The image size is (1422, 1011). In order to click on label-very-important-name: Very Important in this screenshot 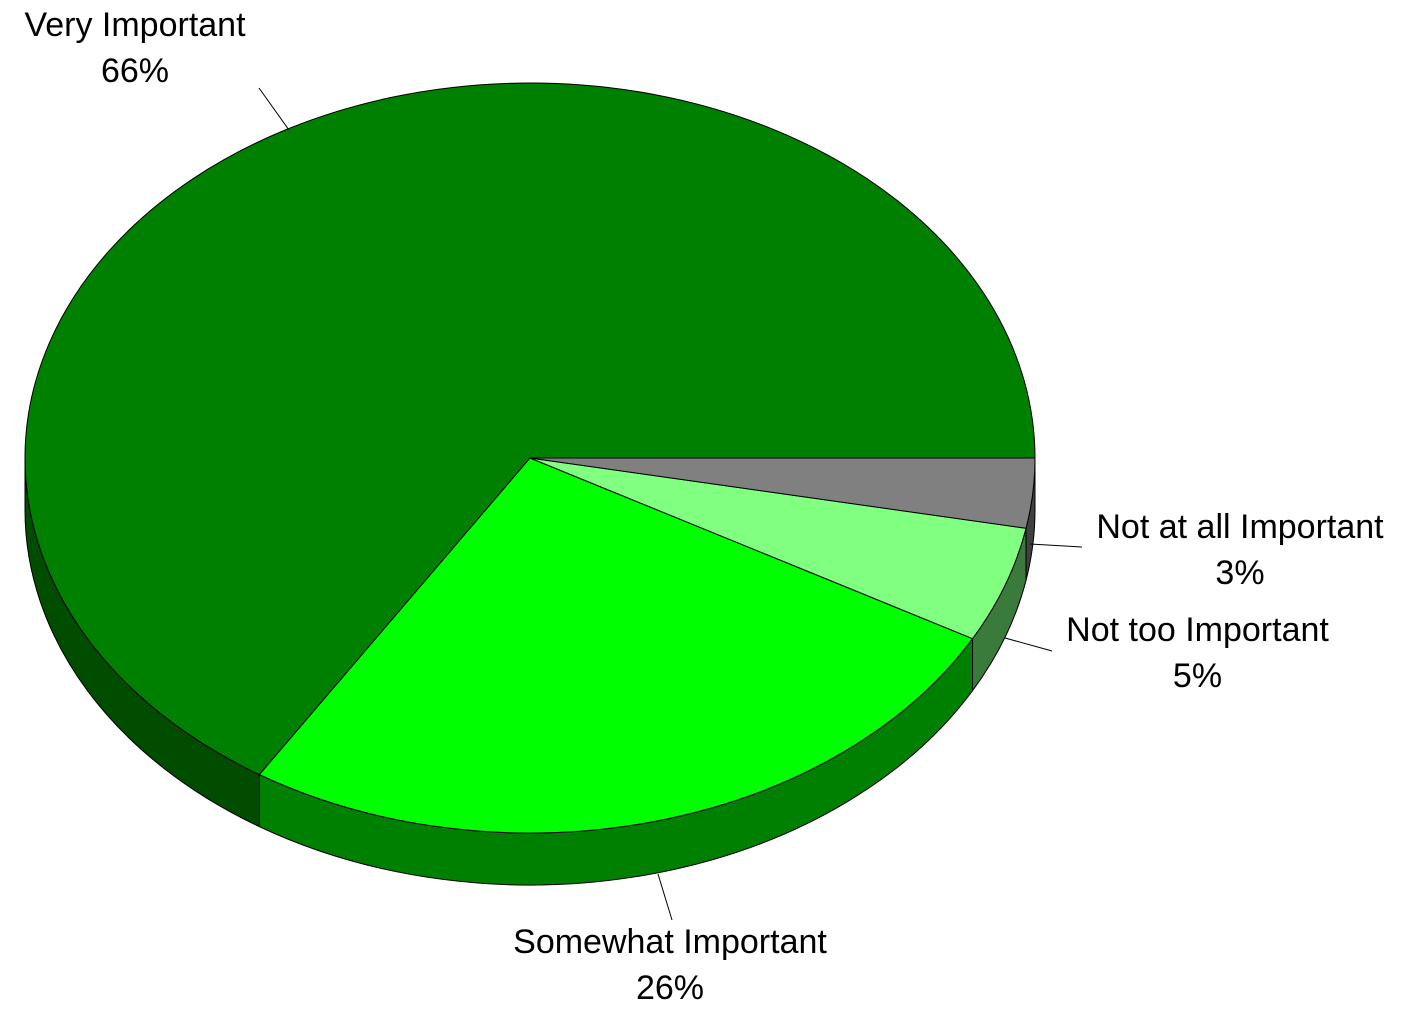, I will do `click(135, 25)`.